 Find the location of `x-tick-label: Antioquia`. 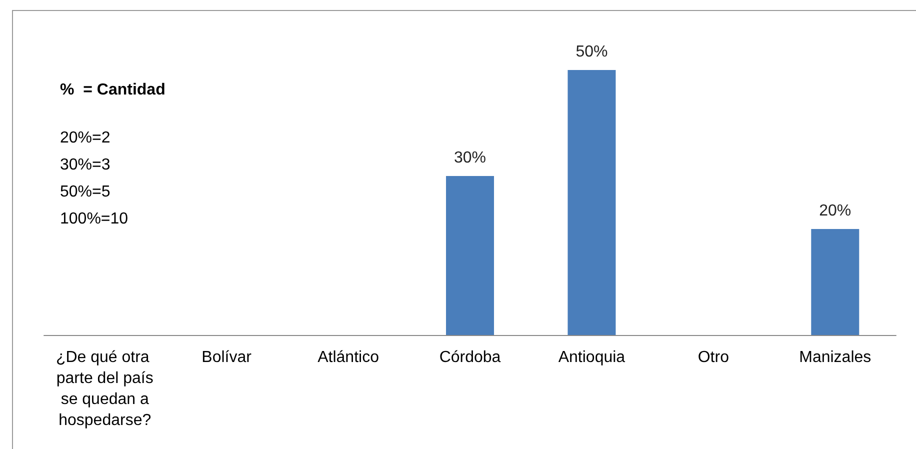

x-tick-label: Antioquia is located at coordinates (592, 357).